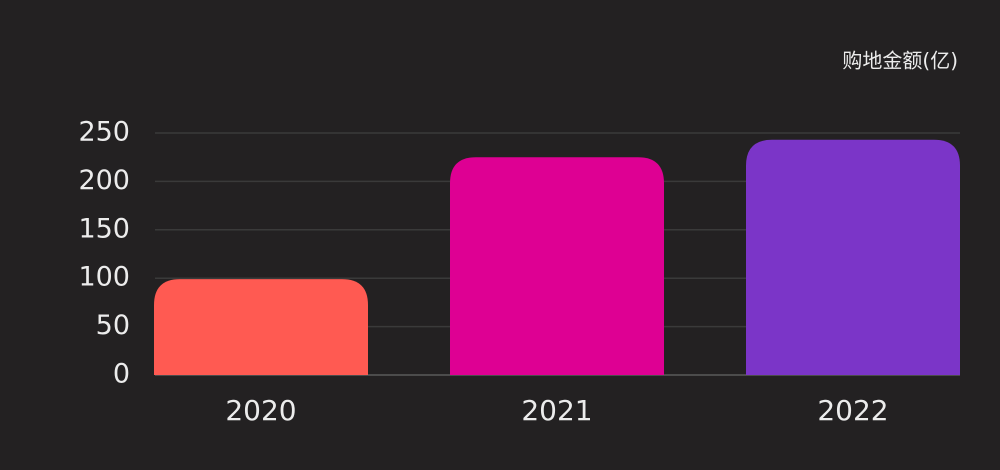  What do you see at coordinates (556, 410) in the screenshot?
I see `x-tick-label: 2021` at bounding box center [556, 410].